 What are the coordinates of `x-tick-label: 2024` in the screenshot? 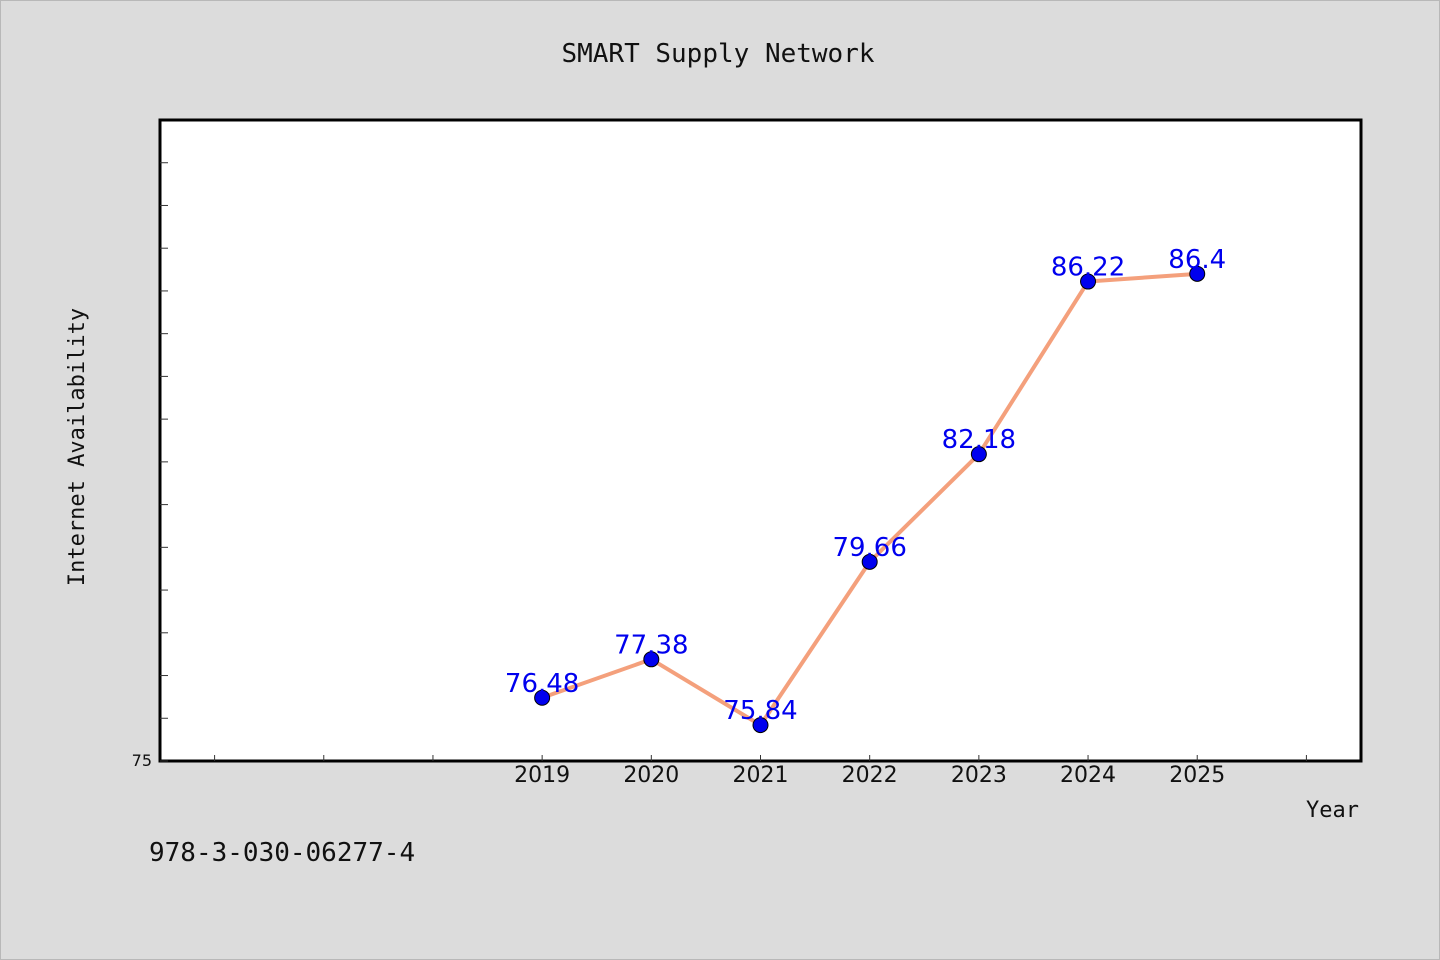 It's located at (1088, 775).